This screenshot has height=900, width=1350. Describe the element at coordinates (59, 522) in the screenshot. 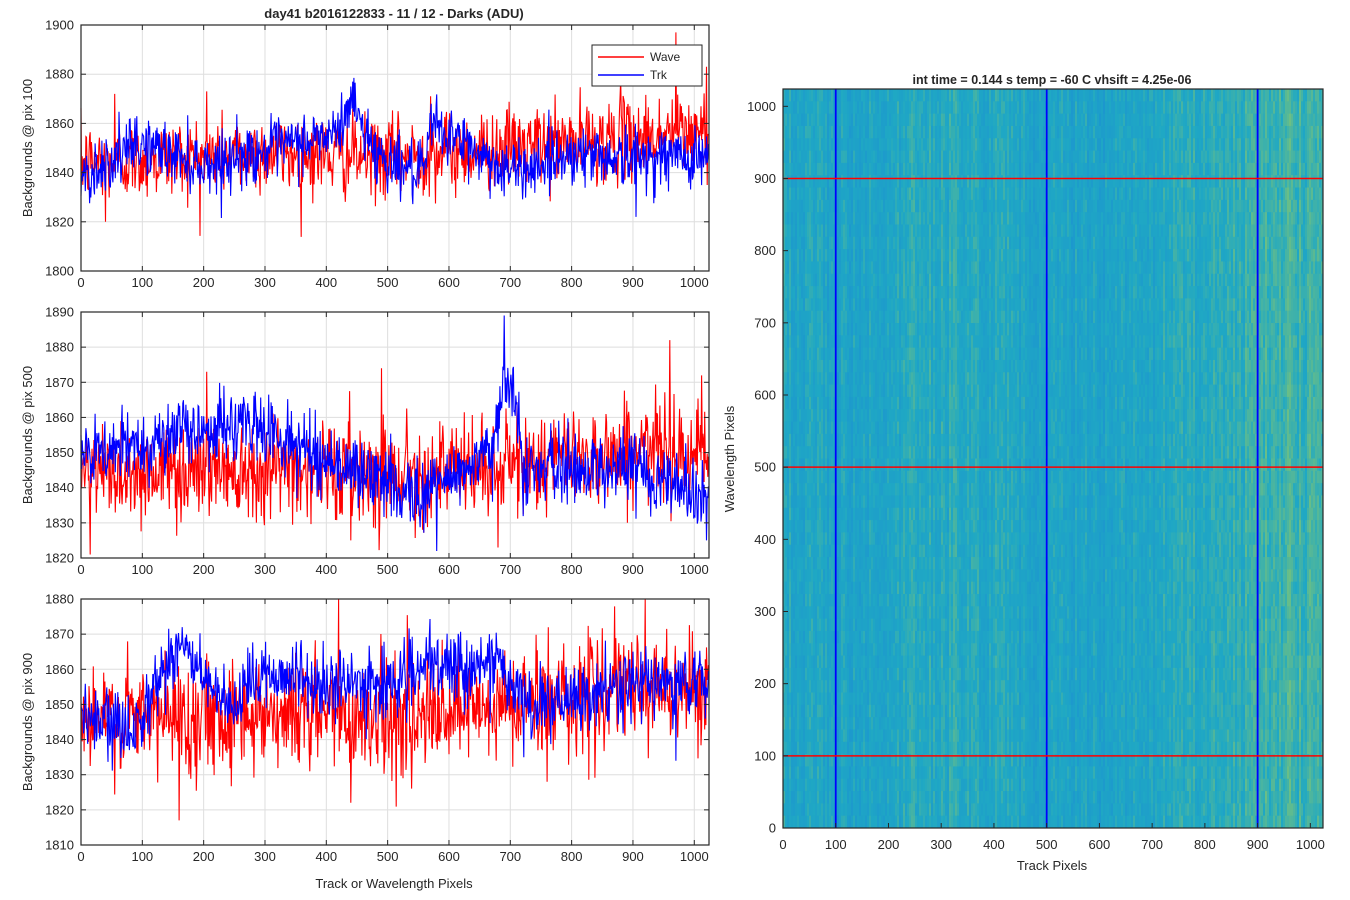

I see `y-tick-label: 1830` at that location.